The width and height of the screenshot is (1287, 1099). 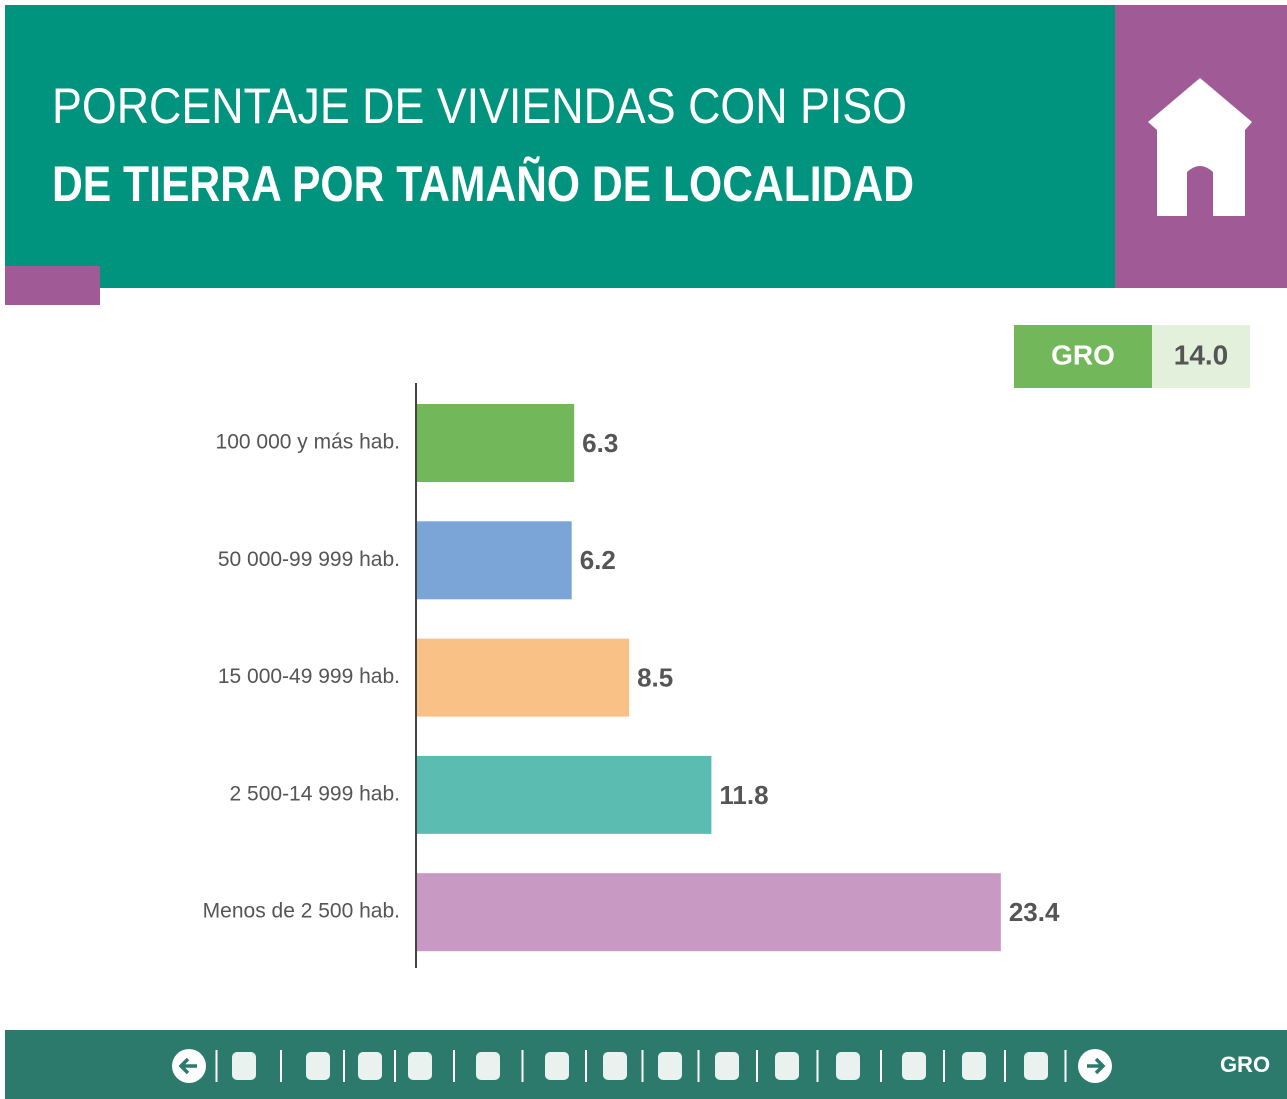 I want to click on title-line: PORCENTAJE DE VIVIENDAS CON PISO, so click(x=479, y=106).